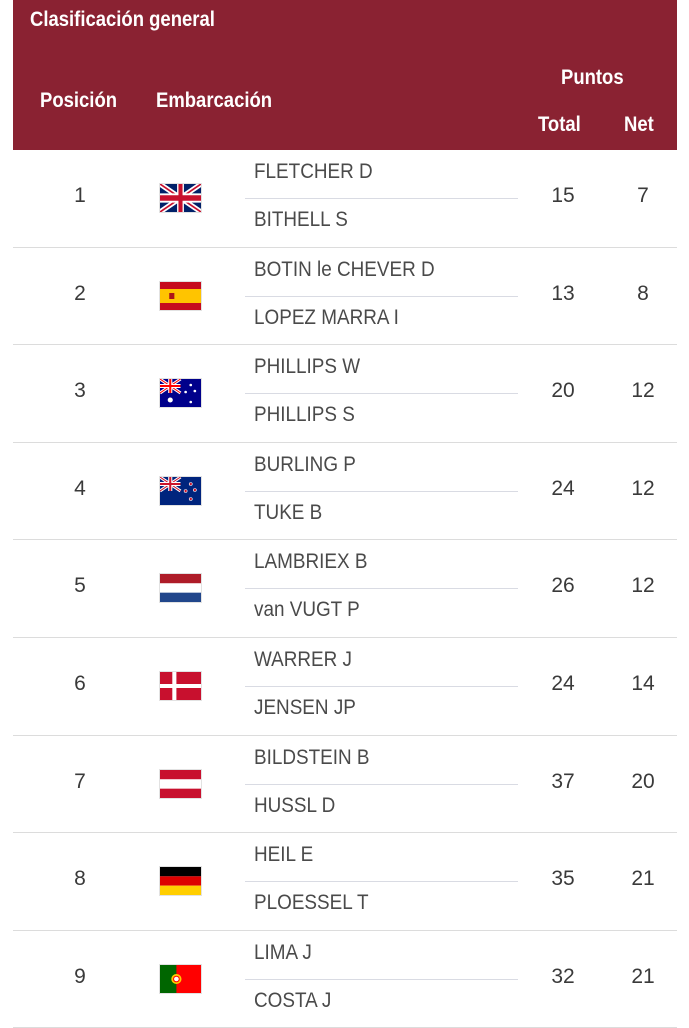 This screenshot has width=689, height=1028. What do you see at coordinates (305, 707) in the screenshot?
I see `sailor-name: JENSEN JP` at bounding box center [305, 707].